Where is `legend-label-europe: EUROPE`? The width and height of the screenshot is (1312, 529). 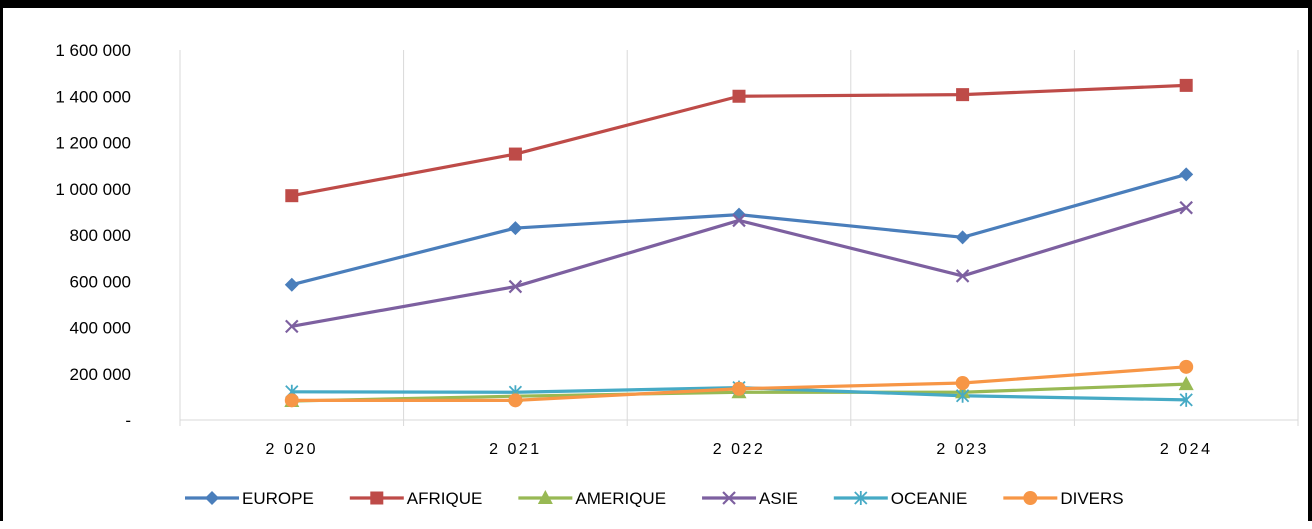 legend-label-europe: EUROPE is located at coordinates (278, 498).